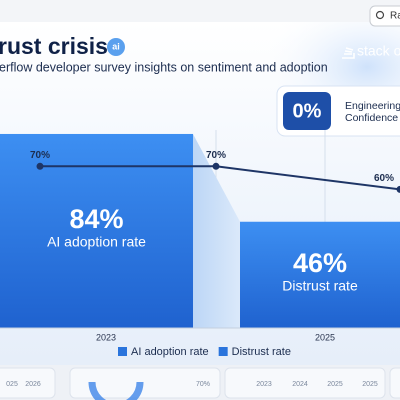 This screenshot has height=400, width=400. Describe the element at coordinates (192, 384) in the screenshot. I see `footer: 025 2026 70% 2023 2024 2025 2025` at that location.